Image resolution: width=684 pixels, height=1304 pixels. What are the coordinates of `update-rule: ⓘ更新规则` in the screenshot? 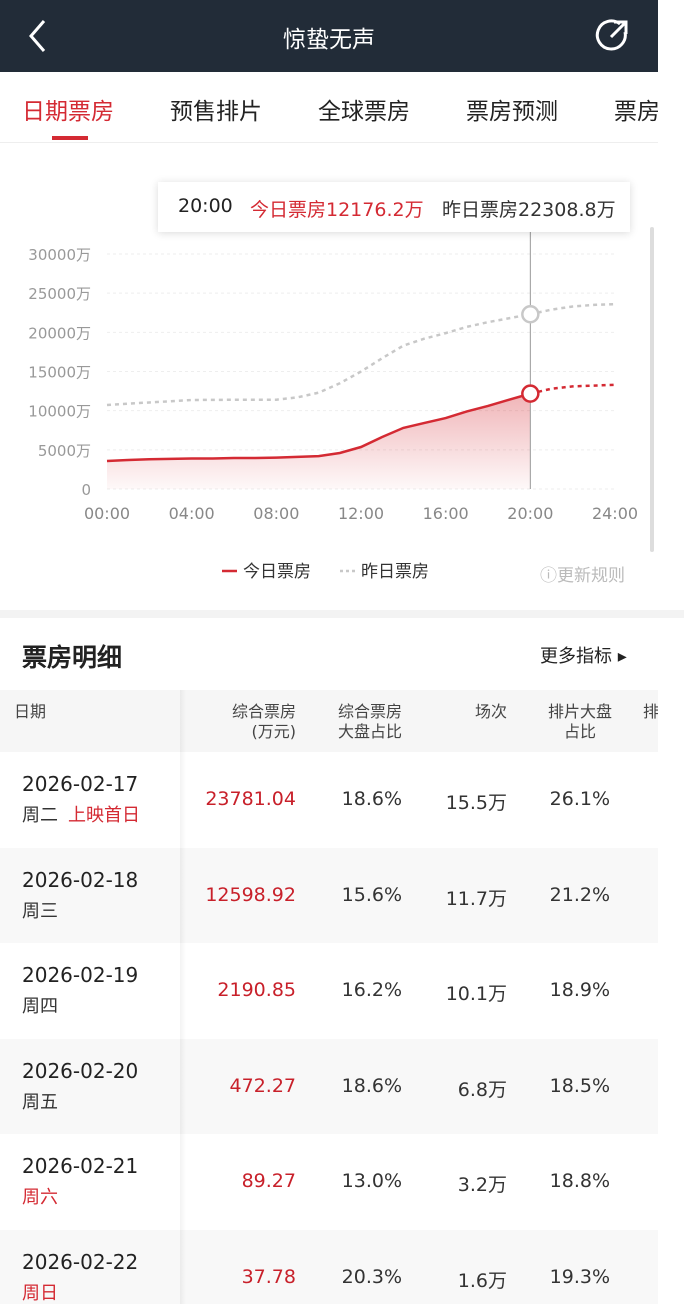 It's located at (582, 576).